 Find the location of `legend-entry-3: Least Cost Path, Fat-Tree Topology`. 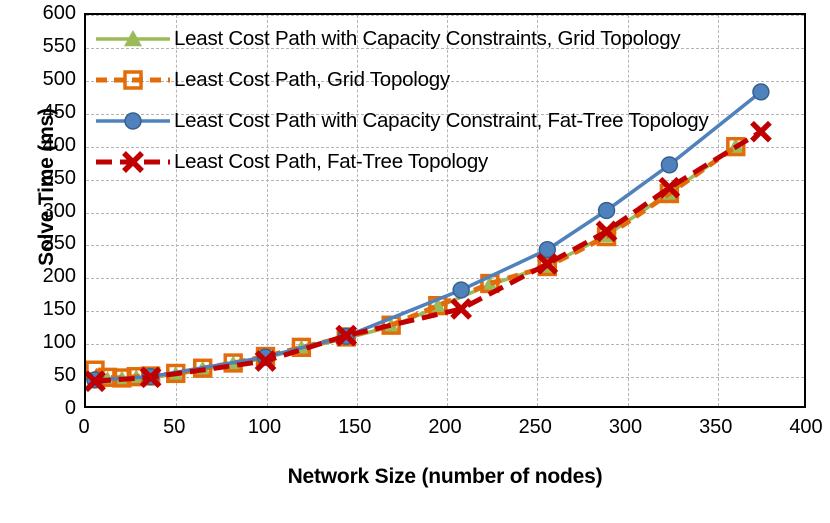

legend-entry-3: Least Cost Path, Fat-Tree Topology is located at coordinates (291, 162).